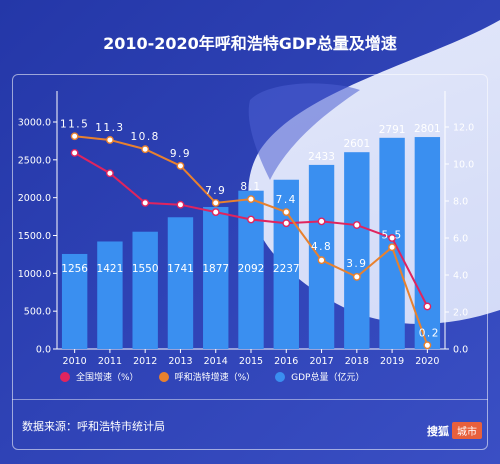  I want to click on x-tick-label: 2018, so click(357, 361).